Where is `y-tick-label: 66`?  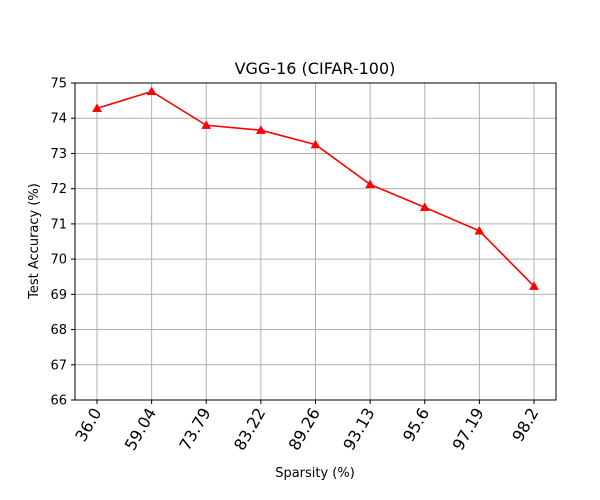
y-tick-label: 66 is located at coordinates (58, 401).